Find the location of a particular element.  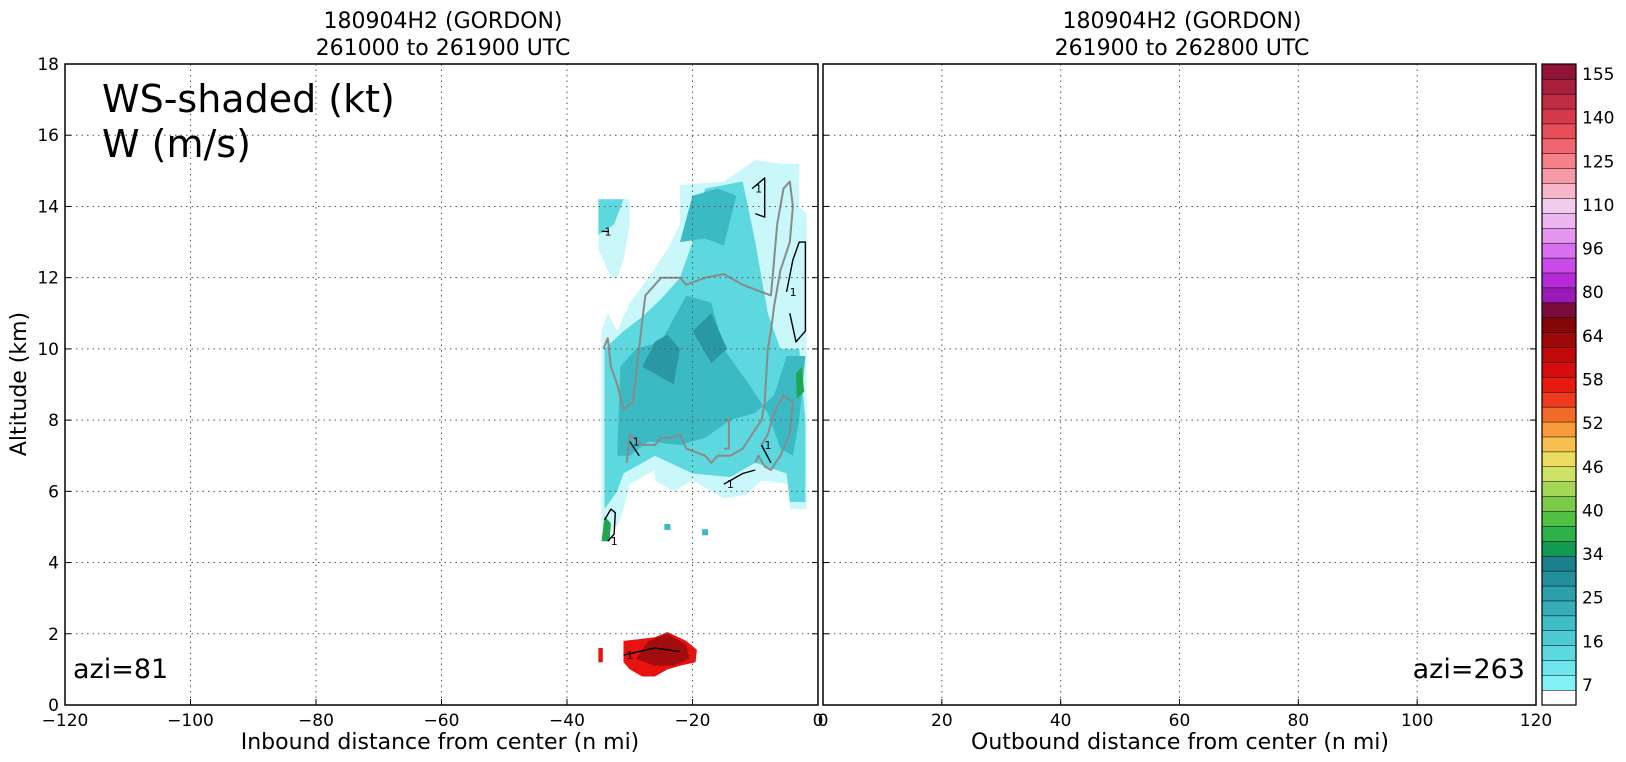

left-azimuth-label: azi=81 is located at coordinates (120, 669).